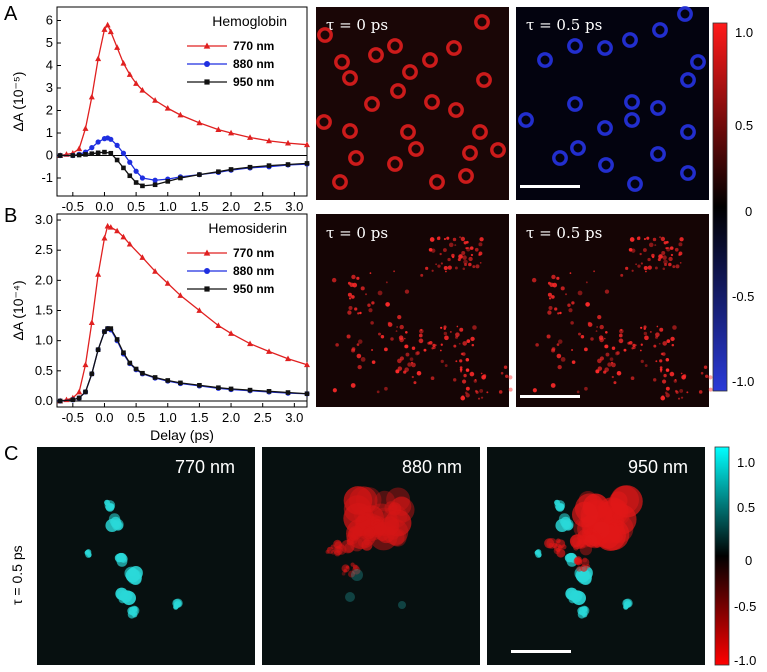  Describe the element at coordinates (44, 219) in the screenshot. I see `y-tick-label: 3.0` at that location.